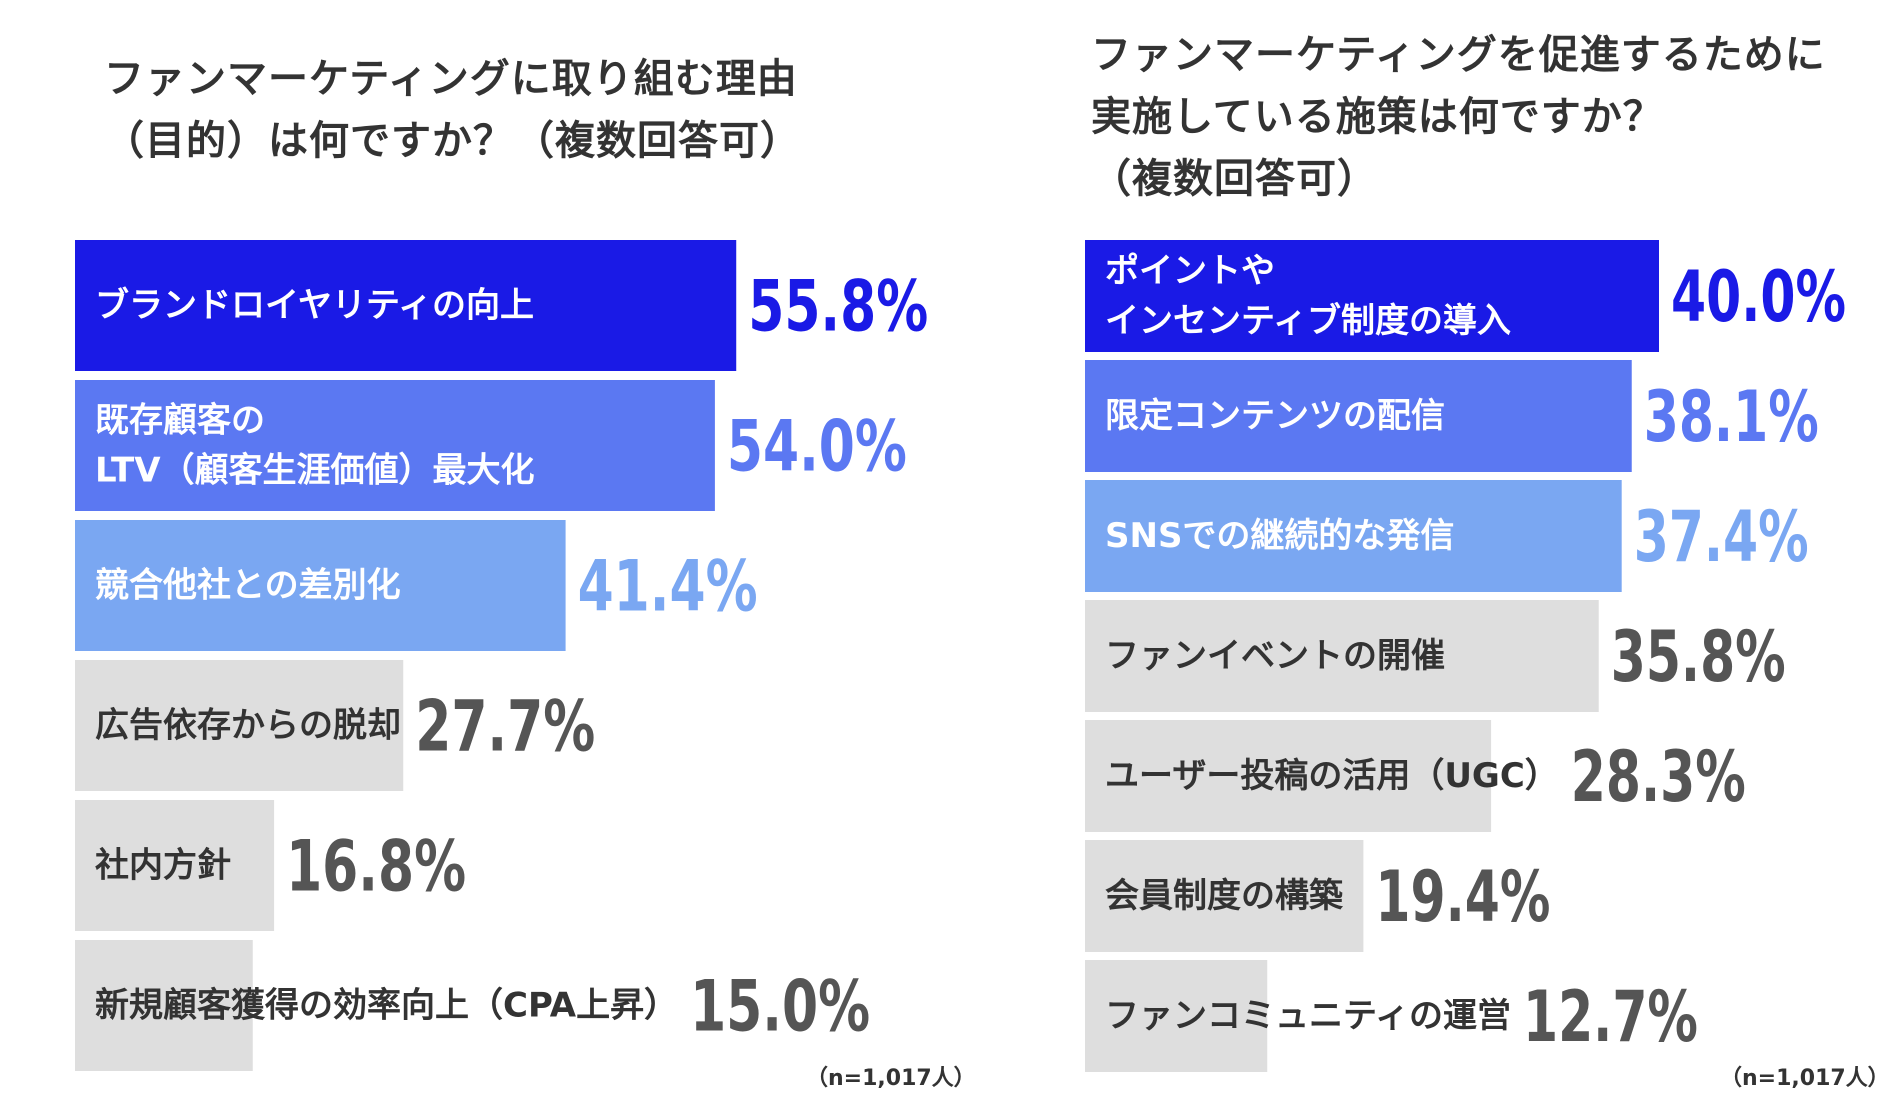 This screenshot has width=1887, height=1097. Describe the element at coordinates (817, 447) in the screenshot. I see `value-label: 54.0%` at that location.